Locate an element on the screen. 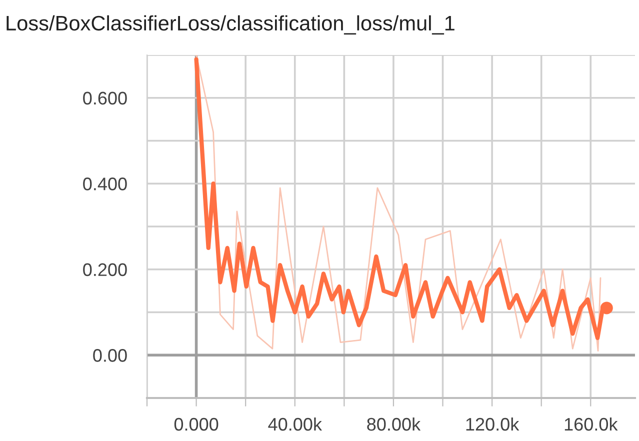 The image size is (639, 441). x-tick-label: 80.00k is located at coordinates (394, 424).